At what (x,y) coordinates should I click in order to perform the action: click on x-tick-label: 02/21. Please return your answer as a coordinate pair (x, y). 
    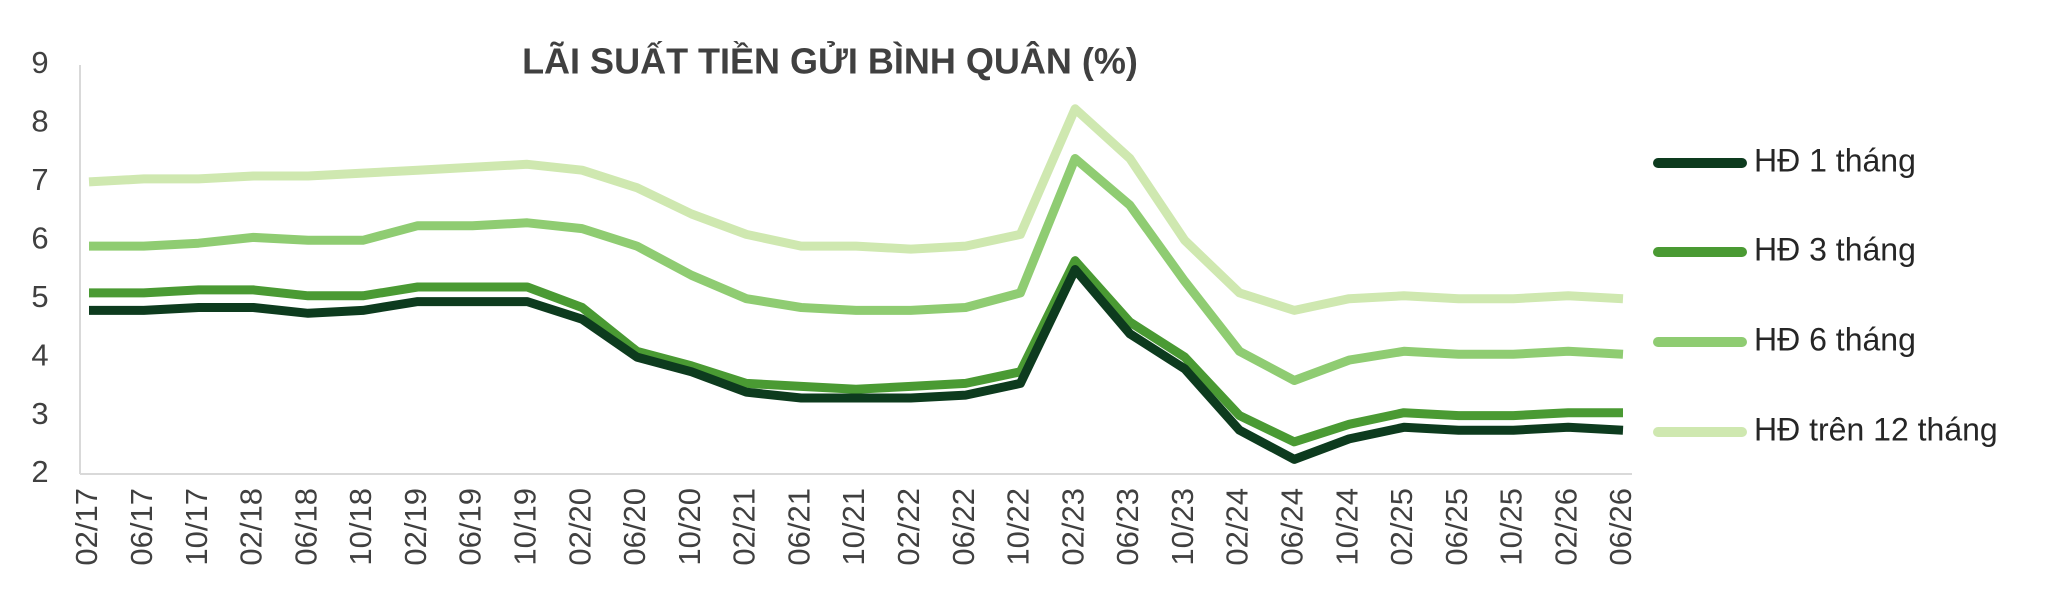
    Looking at the image, I should click on (744, 527).